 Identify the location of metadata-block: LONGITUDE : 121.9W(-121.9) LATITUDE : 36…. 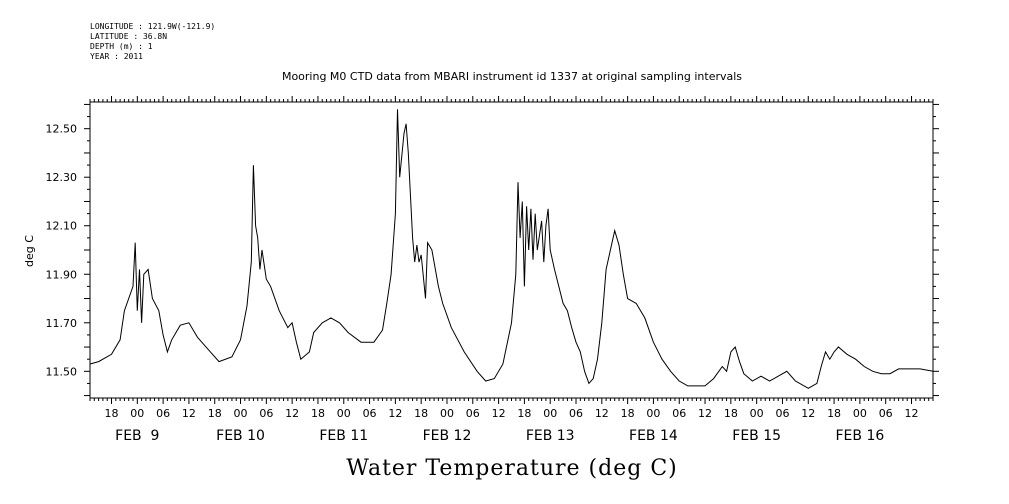
(152, 42).